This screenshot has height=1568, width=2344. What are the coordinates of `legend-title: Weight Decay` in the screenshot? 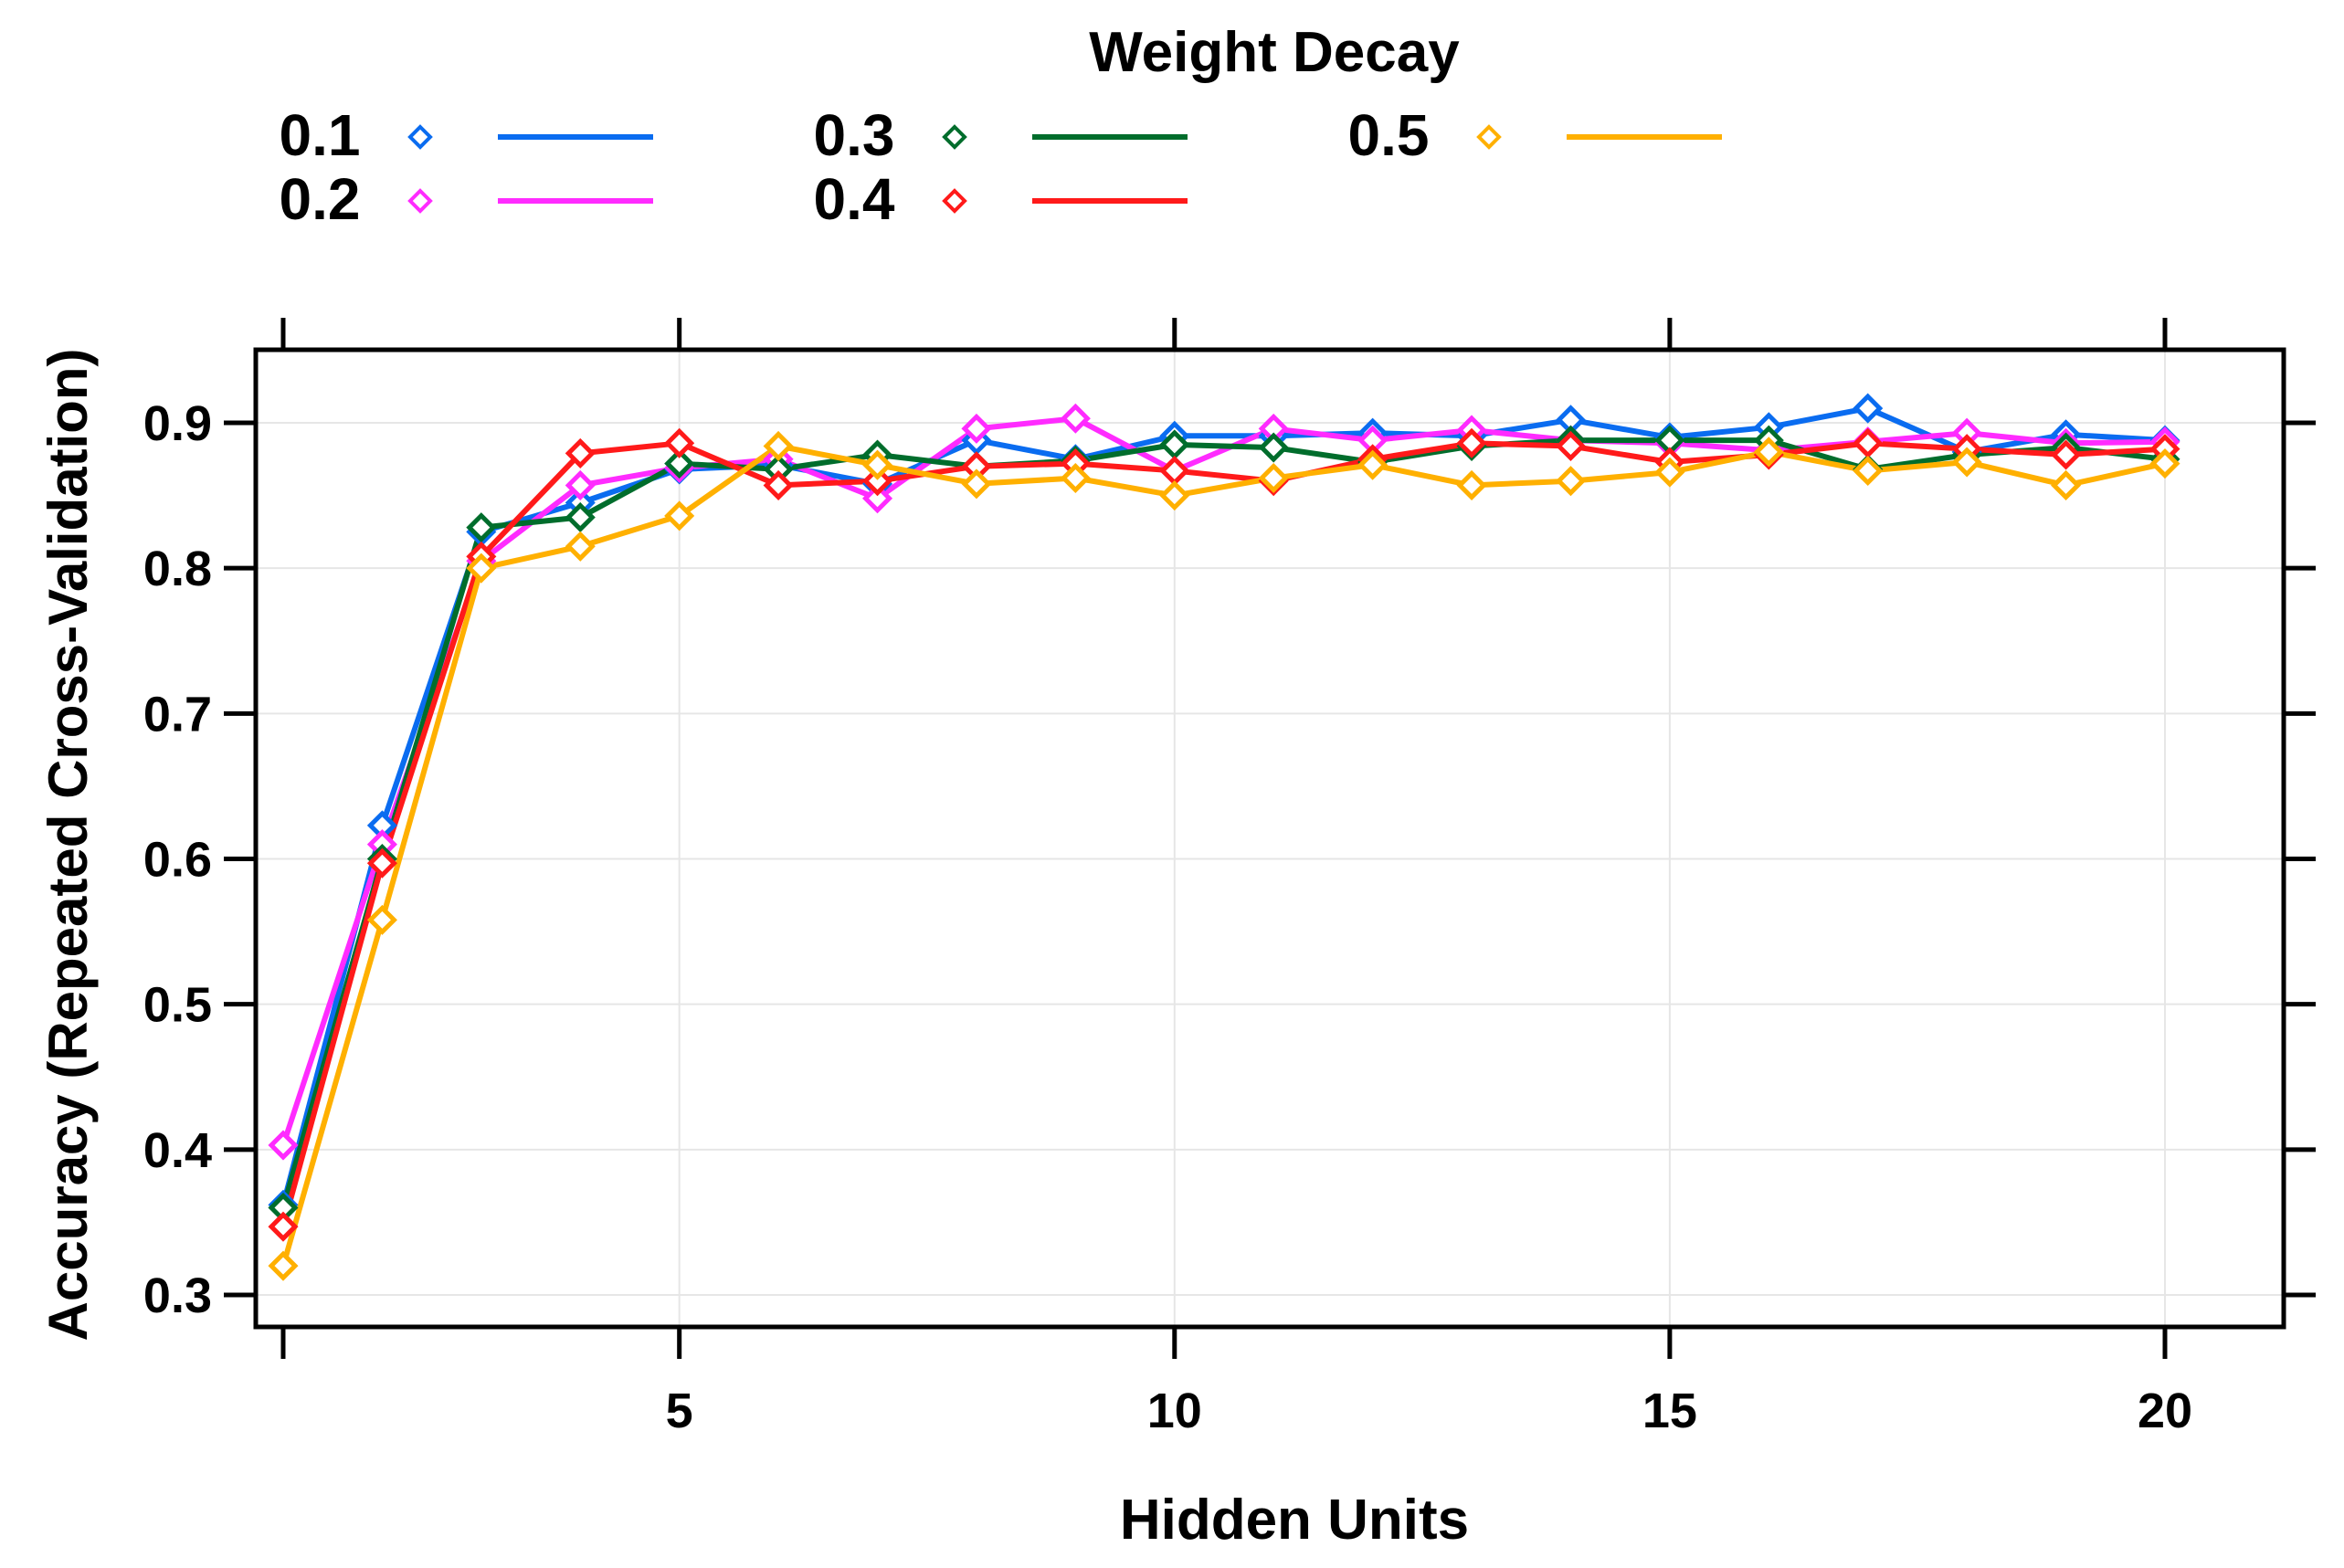 It's located at (1274, 52).